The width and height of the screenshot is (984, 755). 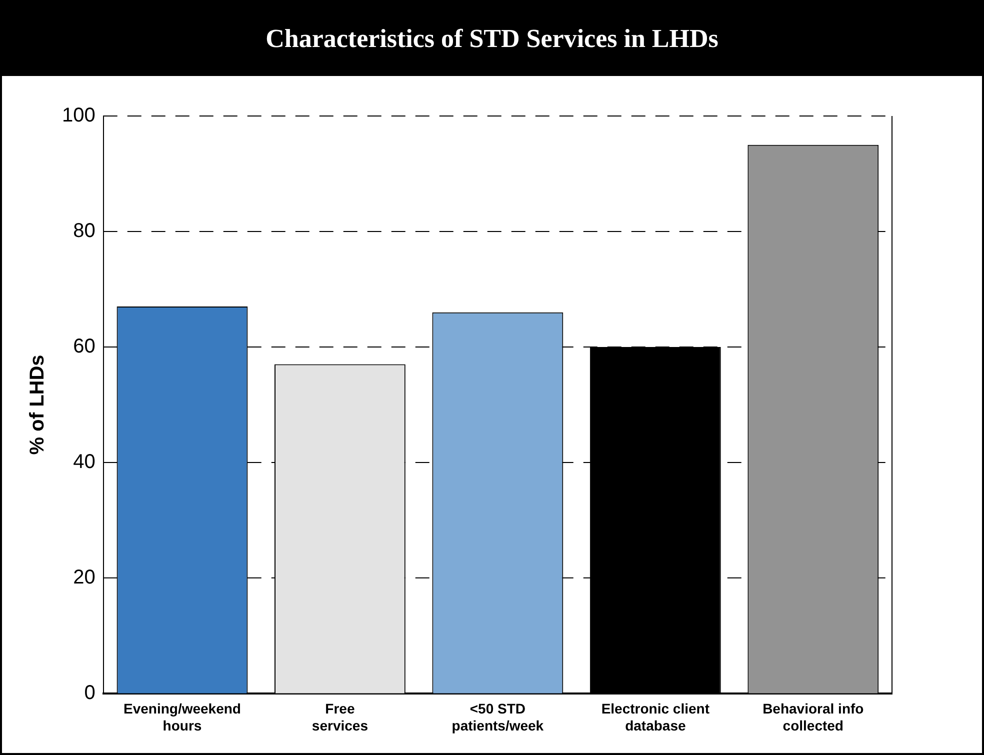 I want to click on x-tick-label: Electronic client database, so click(x=655, y=717).